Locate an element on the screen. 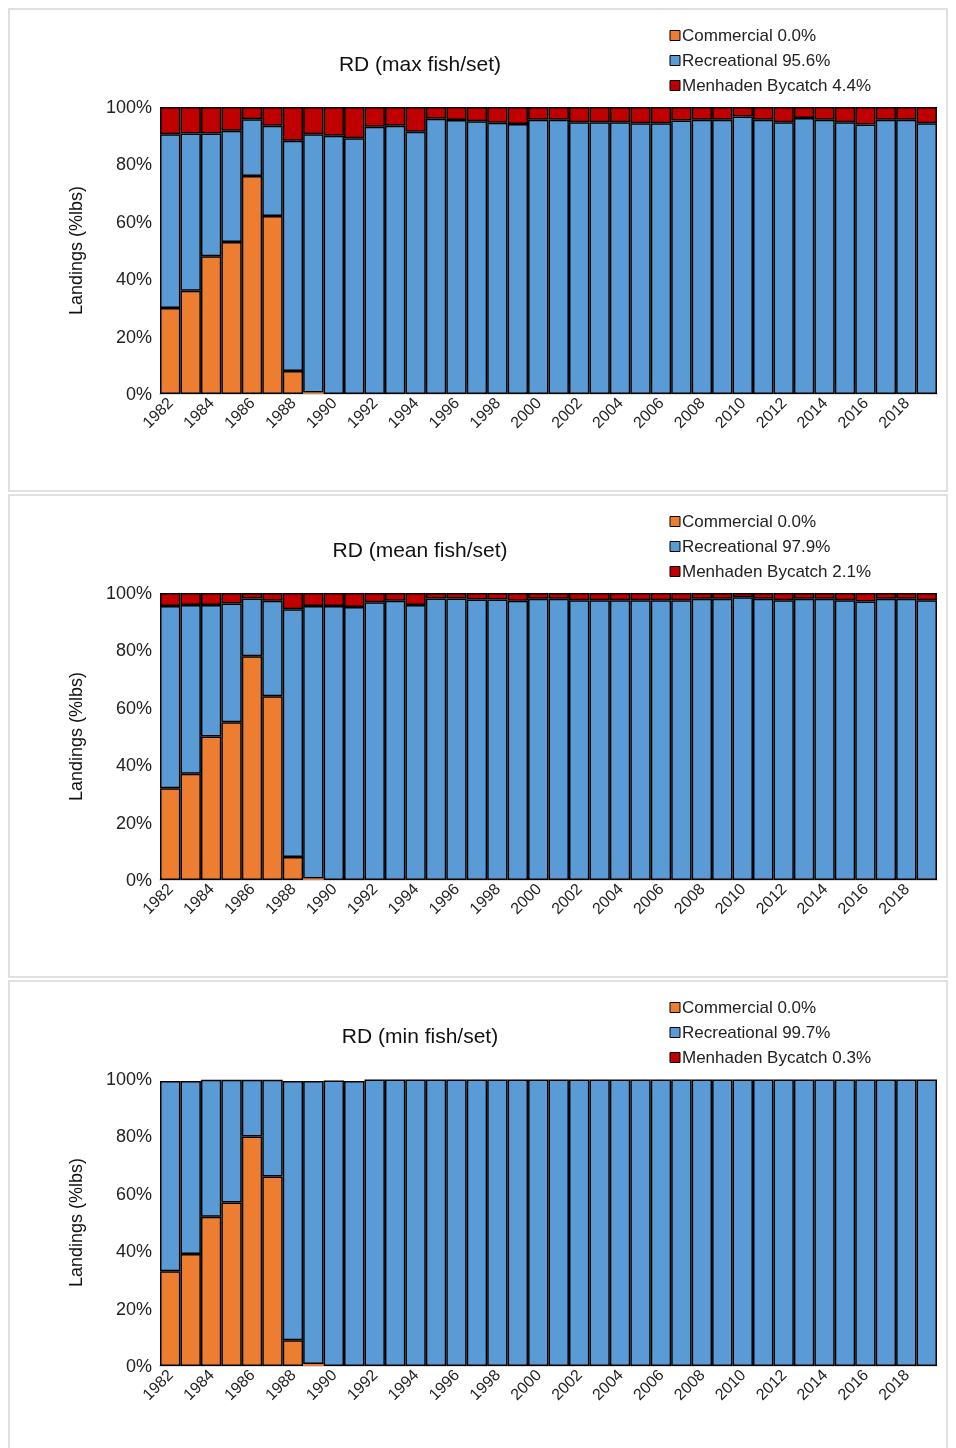 Image resolution: width=956 pixels, height=1448 pixels. legend-label: Recreational 97.9% is located at coordinates (756, 546).